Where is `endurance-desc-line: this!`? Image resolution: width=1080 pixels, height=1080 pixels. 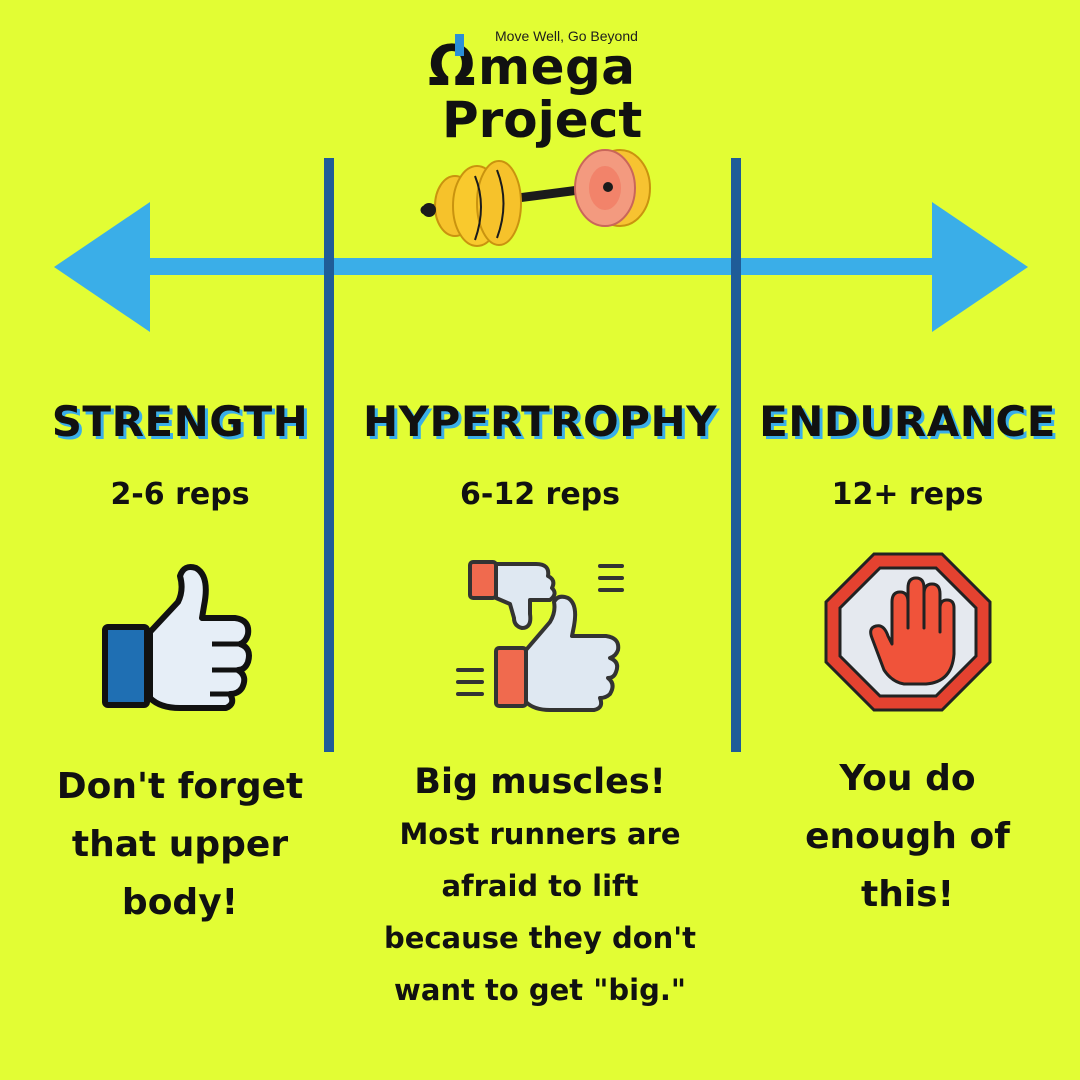 endurance-desc-line: this! is located at coordinates (907, 894).